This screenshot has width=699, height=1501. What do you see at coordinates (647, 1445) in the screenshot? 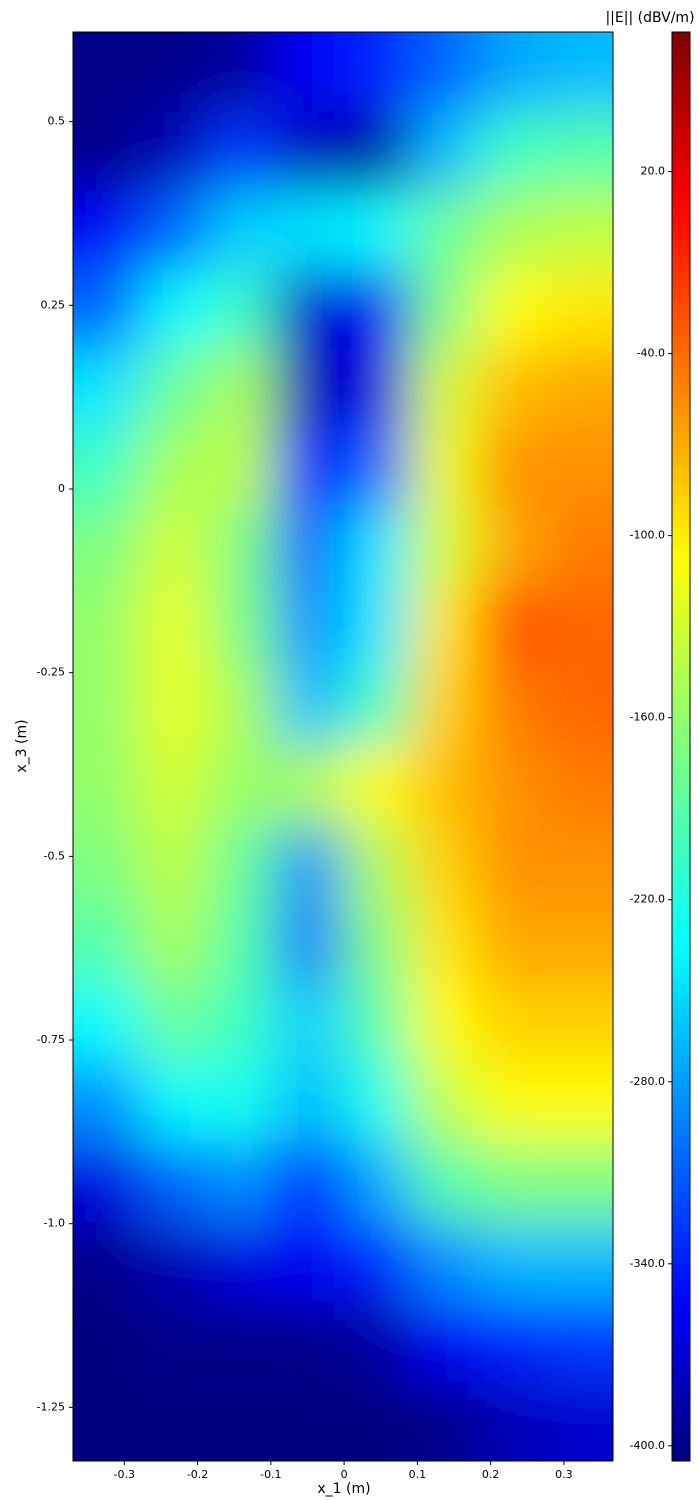
I see `colorbar-tick-label: -400.0` at bounding box center [647, 1445].